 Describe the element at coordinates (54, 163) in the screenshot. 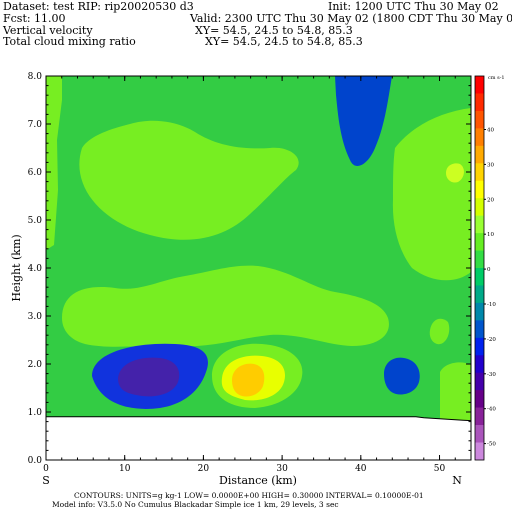

I see `field-region-left-column` at that location.